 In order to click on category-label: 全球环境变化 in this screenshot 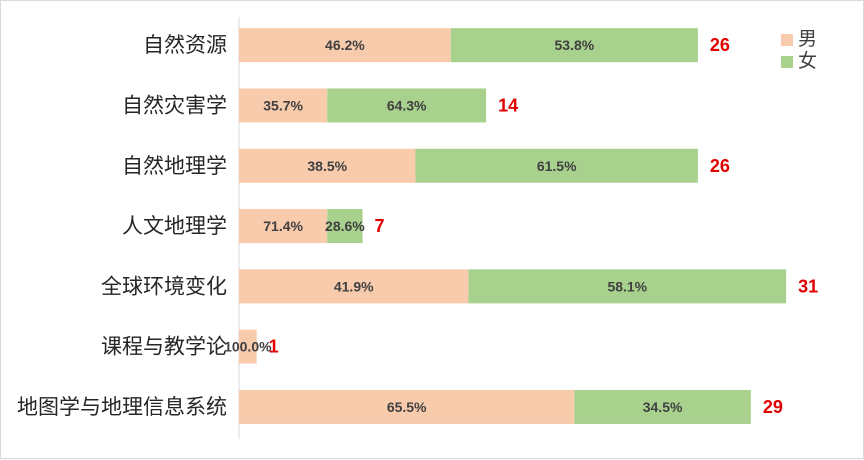, I will do `click(164, 286)`.